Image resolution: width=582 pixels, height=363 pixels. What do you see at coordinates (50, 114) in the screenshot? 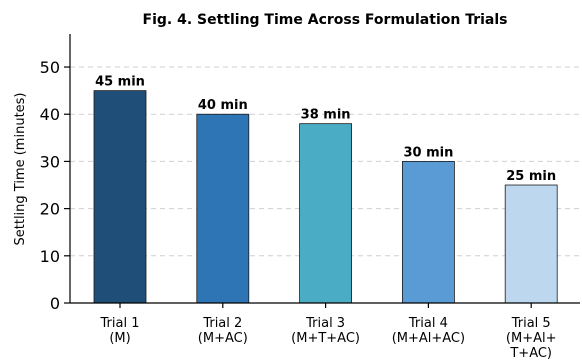
I see `y-tick-label: 40` at bounding box center [50, 114].